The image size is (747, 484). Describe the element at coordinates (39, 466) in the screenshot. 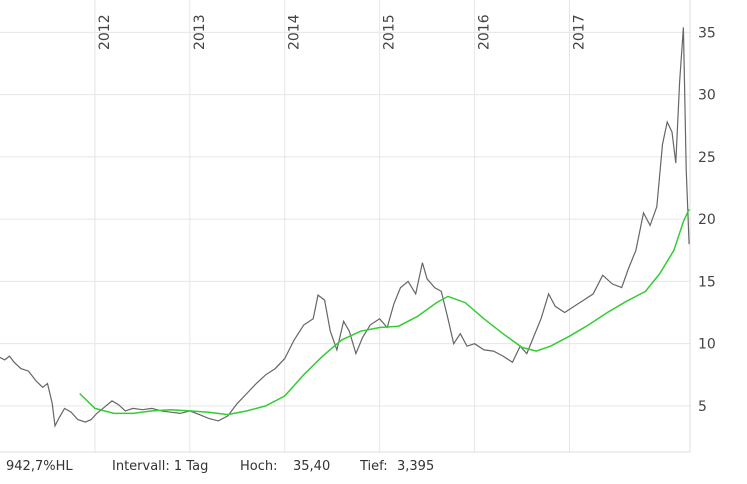

I see `range-info: 942,7%HL` at that location.